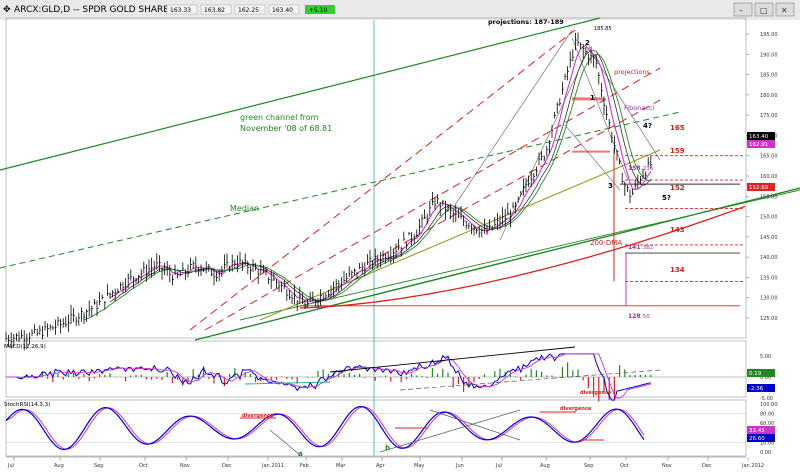 This screenshot has width=800, height=473. What do you see at coordinates (765, 378) in the screenshot?
I see `macd-y-tick-label: 0.00` at bounding box center [765, 378].